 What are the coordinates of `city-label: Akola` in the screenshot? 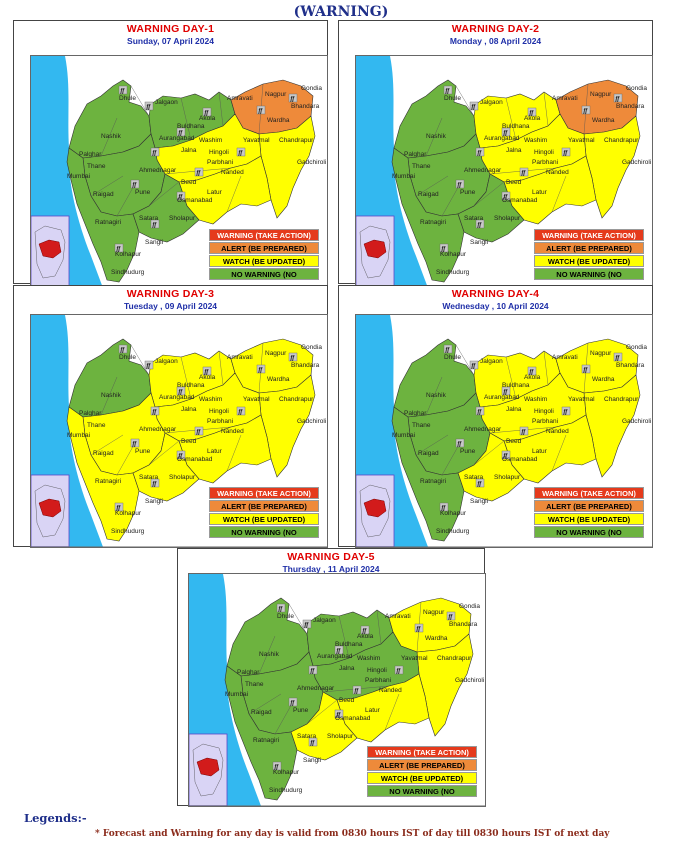 It's located at (207, 377).